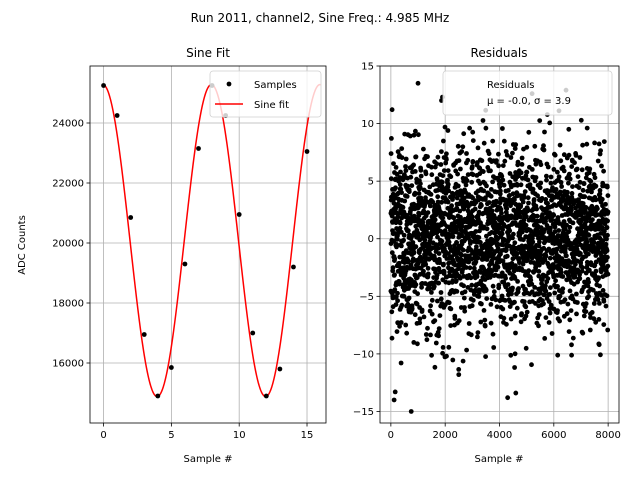 This screenshot has width=640, height=480. Describe the element at coordinates (363, 354) in the screenshot. I see `residuals-ytick-label: −10` at that location.